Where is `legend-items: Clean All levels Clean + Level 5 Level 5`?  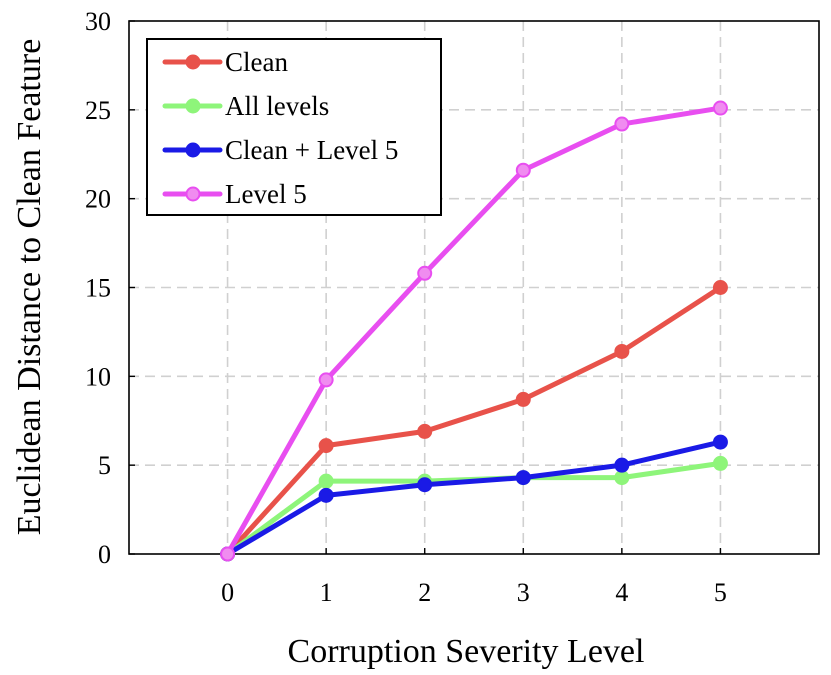 legend-items: Clean All levels Clean + Level 5 Level 5 is located at coordinates (280, 128).